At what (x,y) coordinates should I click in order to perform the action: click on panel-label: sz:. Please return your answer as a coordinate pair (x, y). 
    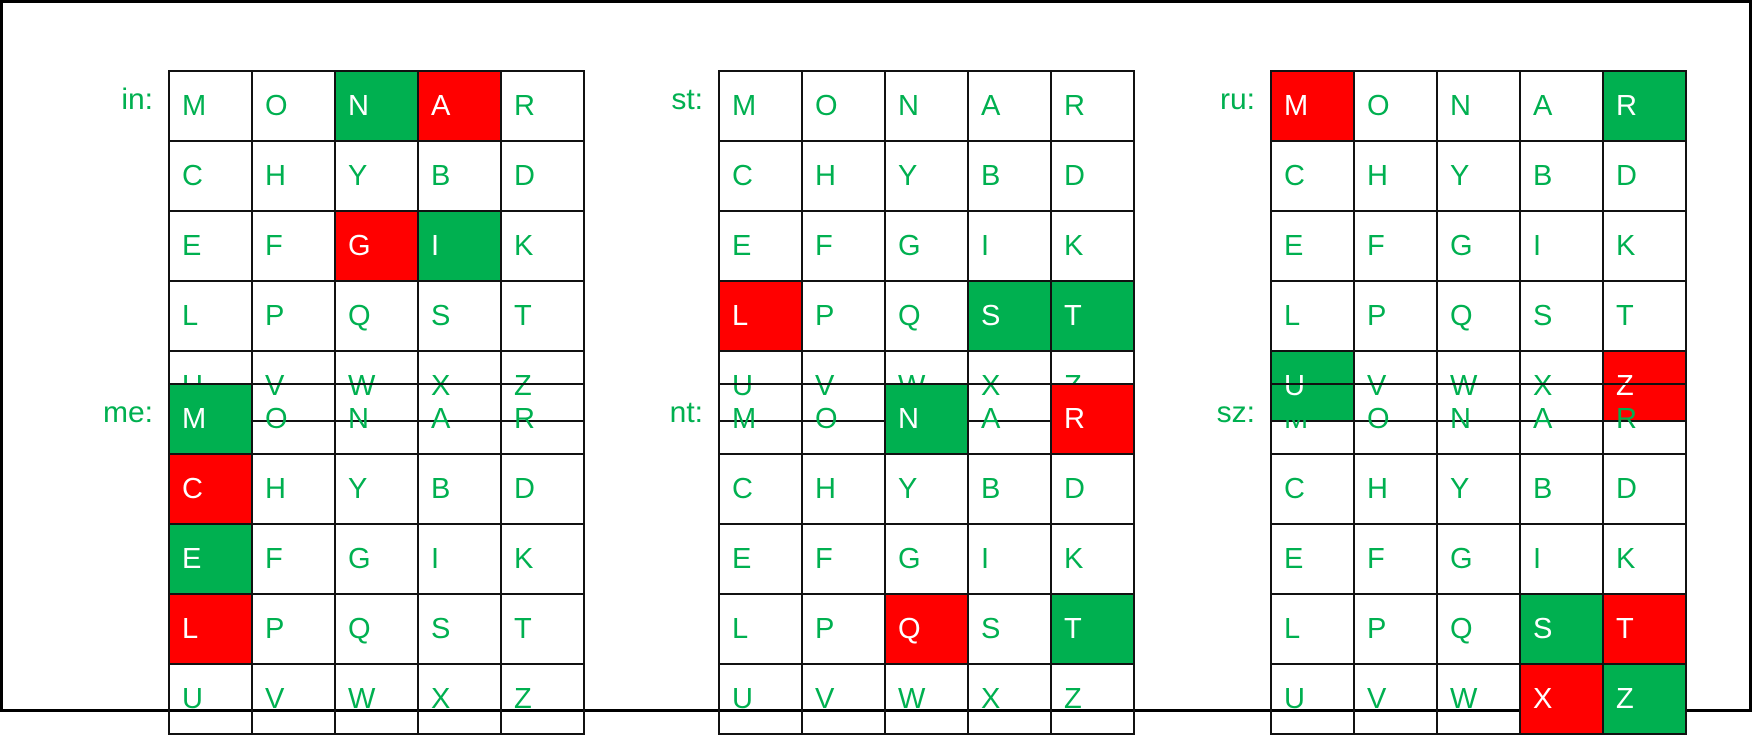
    Looking at the image, I should click on (1235, 412).